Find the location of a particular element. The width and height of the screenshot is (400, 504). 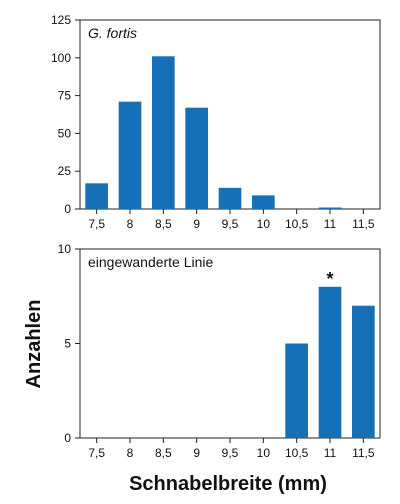

y-tick-label: 5 is located at coordinates (67, 344).